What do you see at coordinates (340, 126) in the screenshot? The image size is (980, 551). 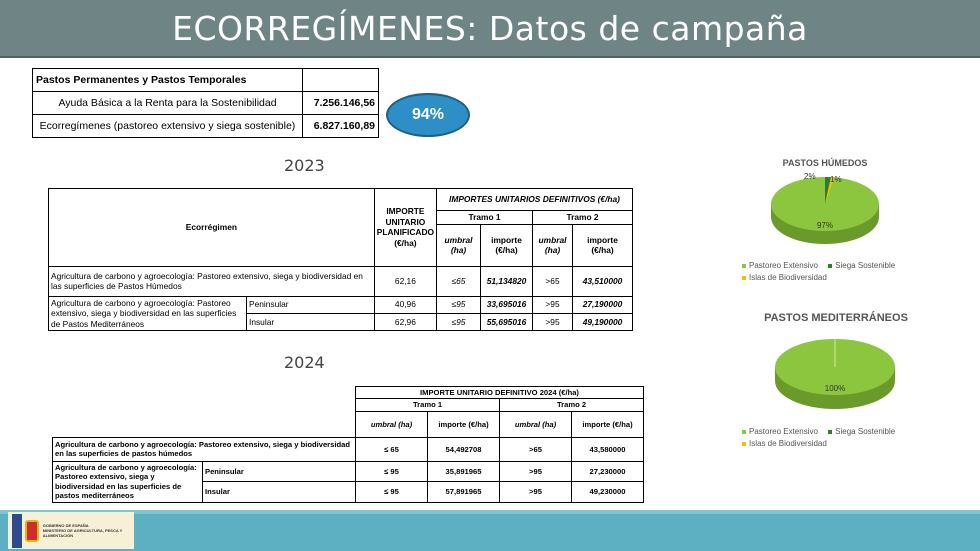 I see `summary-value: 6.827.160,89` at bounding box center [340, 126].